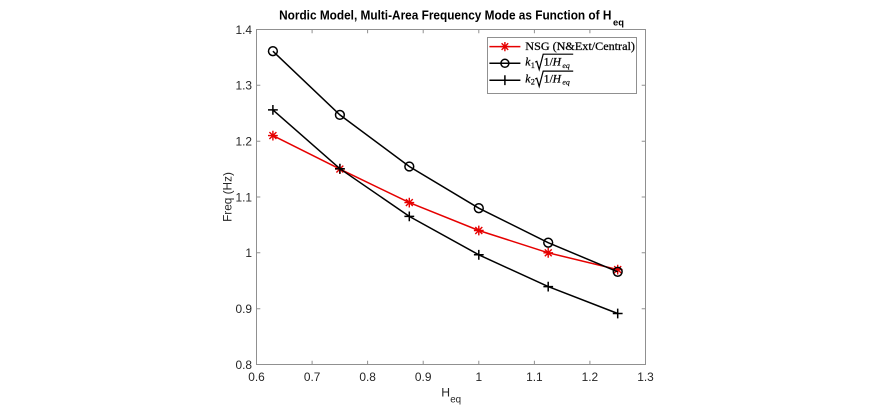 Image resolution: width=877 pixels, height=417 pixels. I want to click on svg-text: 0.7, so click(312, 377).